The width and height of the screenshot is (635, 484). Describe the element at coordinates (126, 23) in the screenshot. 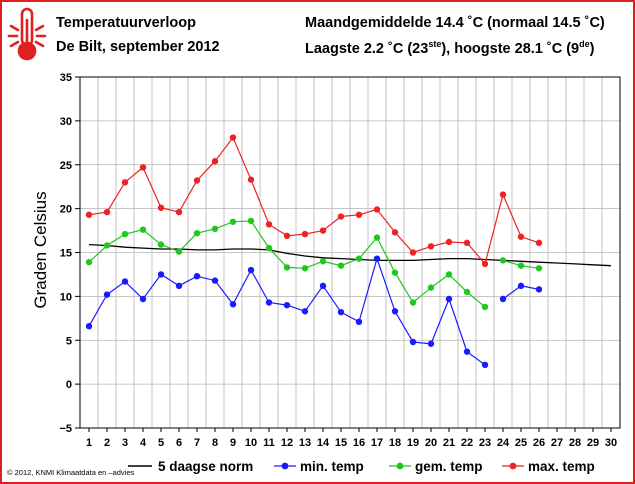

I see `chart-title: Temperatuurverloop` at that location.